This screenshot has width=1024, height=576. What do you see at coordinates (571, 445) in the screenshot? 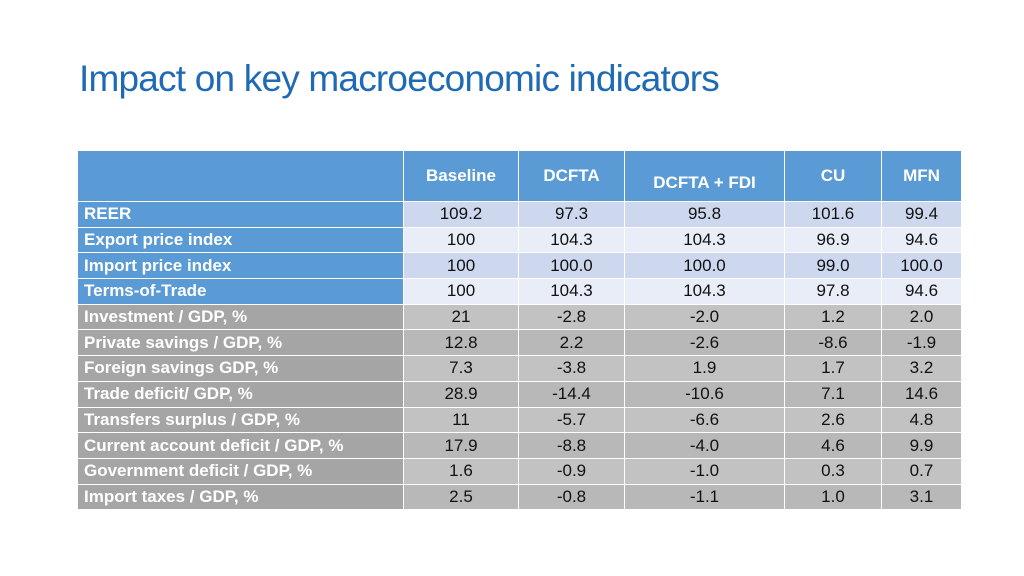
I see `table-cell: -8.8` at bounding box center [571, 445].